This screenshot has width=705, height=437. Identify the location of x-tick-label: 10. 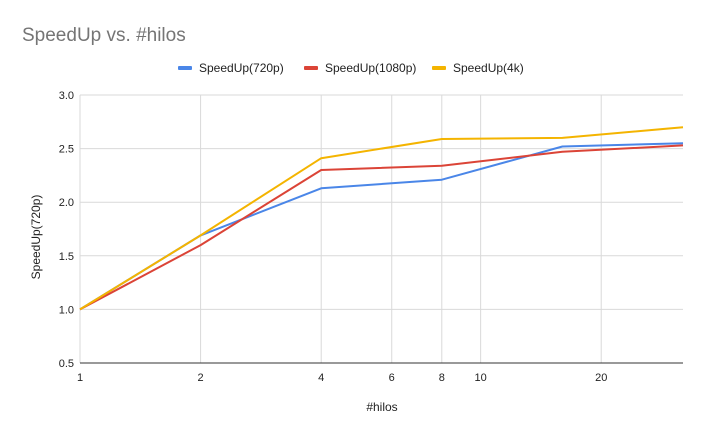
(480, 378).